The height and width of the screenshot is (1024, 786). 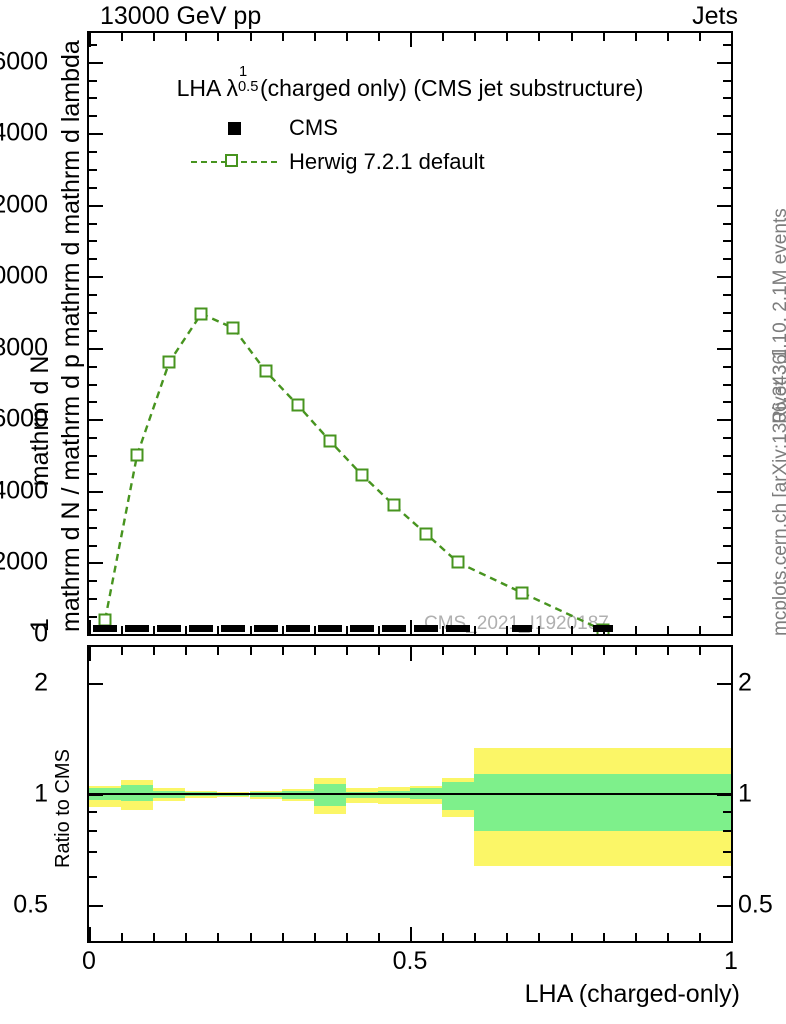 I want to click on main-y-tick-label: 16000, so click(x=24, y=61).